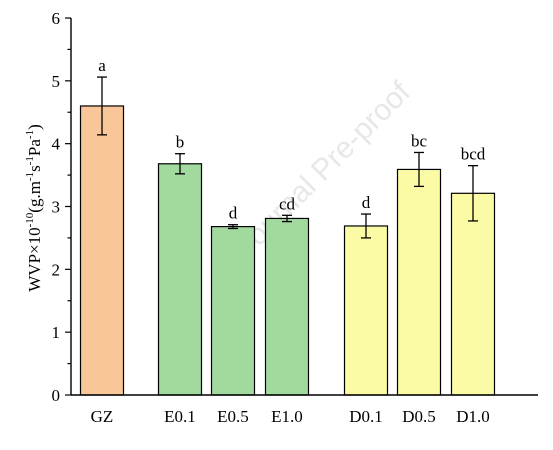  I want to click on y-tick-label: 1, so click(56, 332).